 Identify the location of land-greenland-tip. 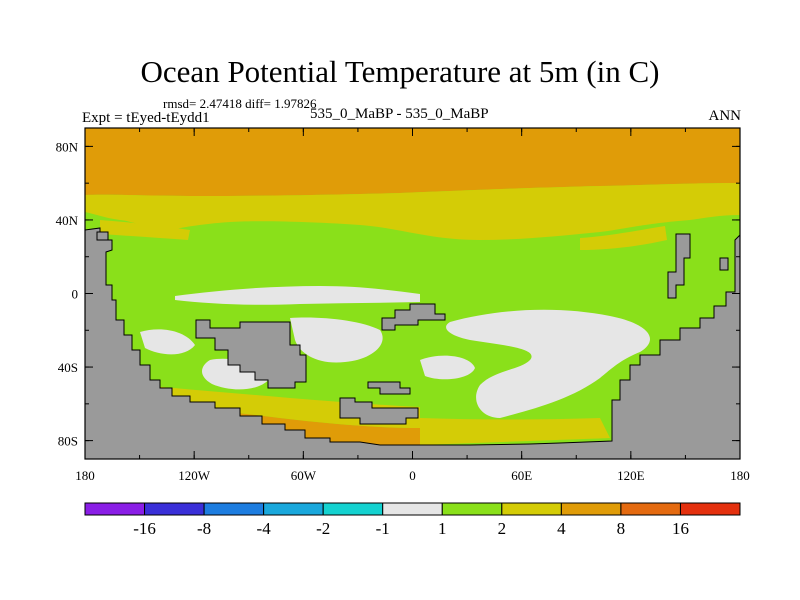
(102, 236).